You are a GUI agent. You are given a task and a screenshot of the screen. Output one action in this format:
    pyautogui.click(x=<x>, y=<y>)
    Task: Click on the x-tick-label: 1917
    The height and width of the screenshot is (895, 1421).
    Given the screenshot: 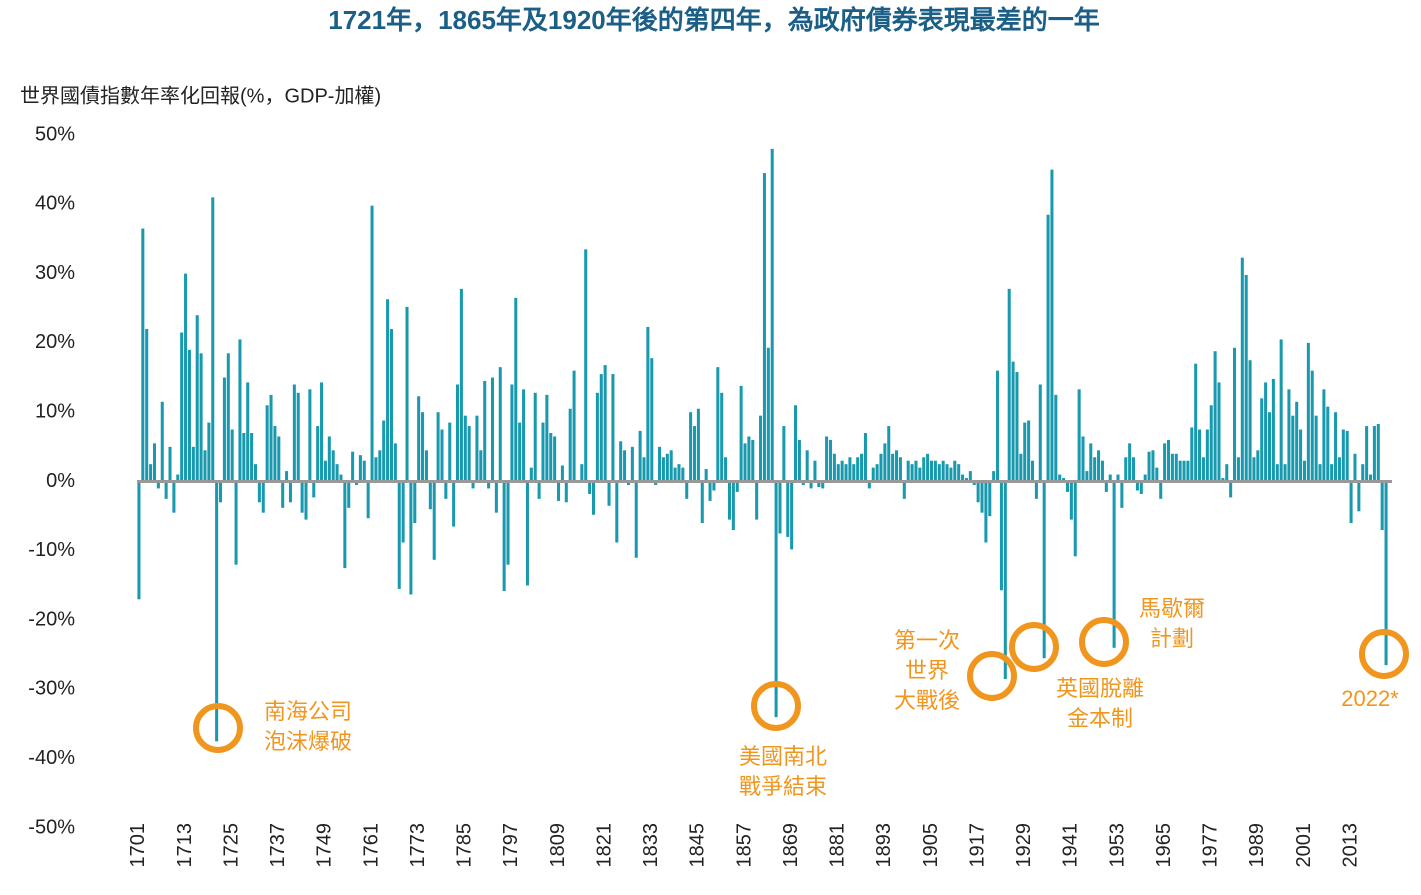 What is the action you would take?
    pyautogui.click(x=977, y=845)
    